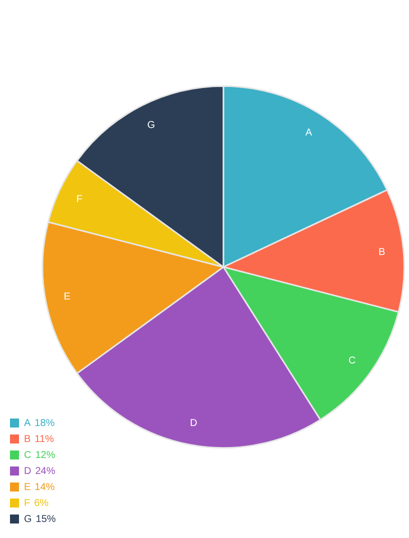 This screenshot has height=538, width=409. I want to click on data-label: 12%, so click(45, 455).